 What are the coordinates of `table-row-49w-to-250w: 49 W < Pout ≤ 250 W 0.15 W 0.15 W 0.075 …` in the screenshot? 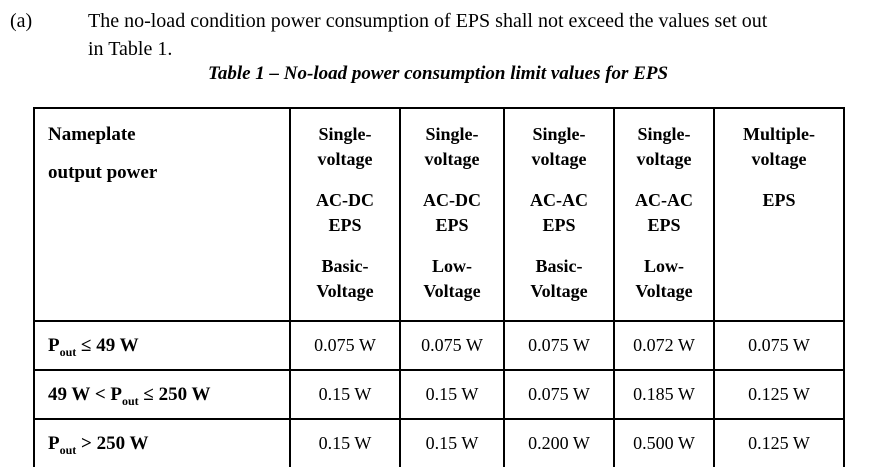 It's located at (439, 394).